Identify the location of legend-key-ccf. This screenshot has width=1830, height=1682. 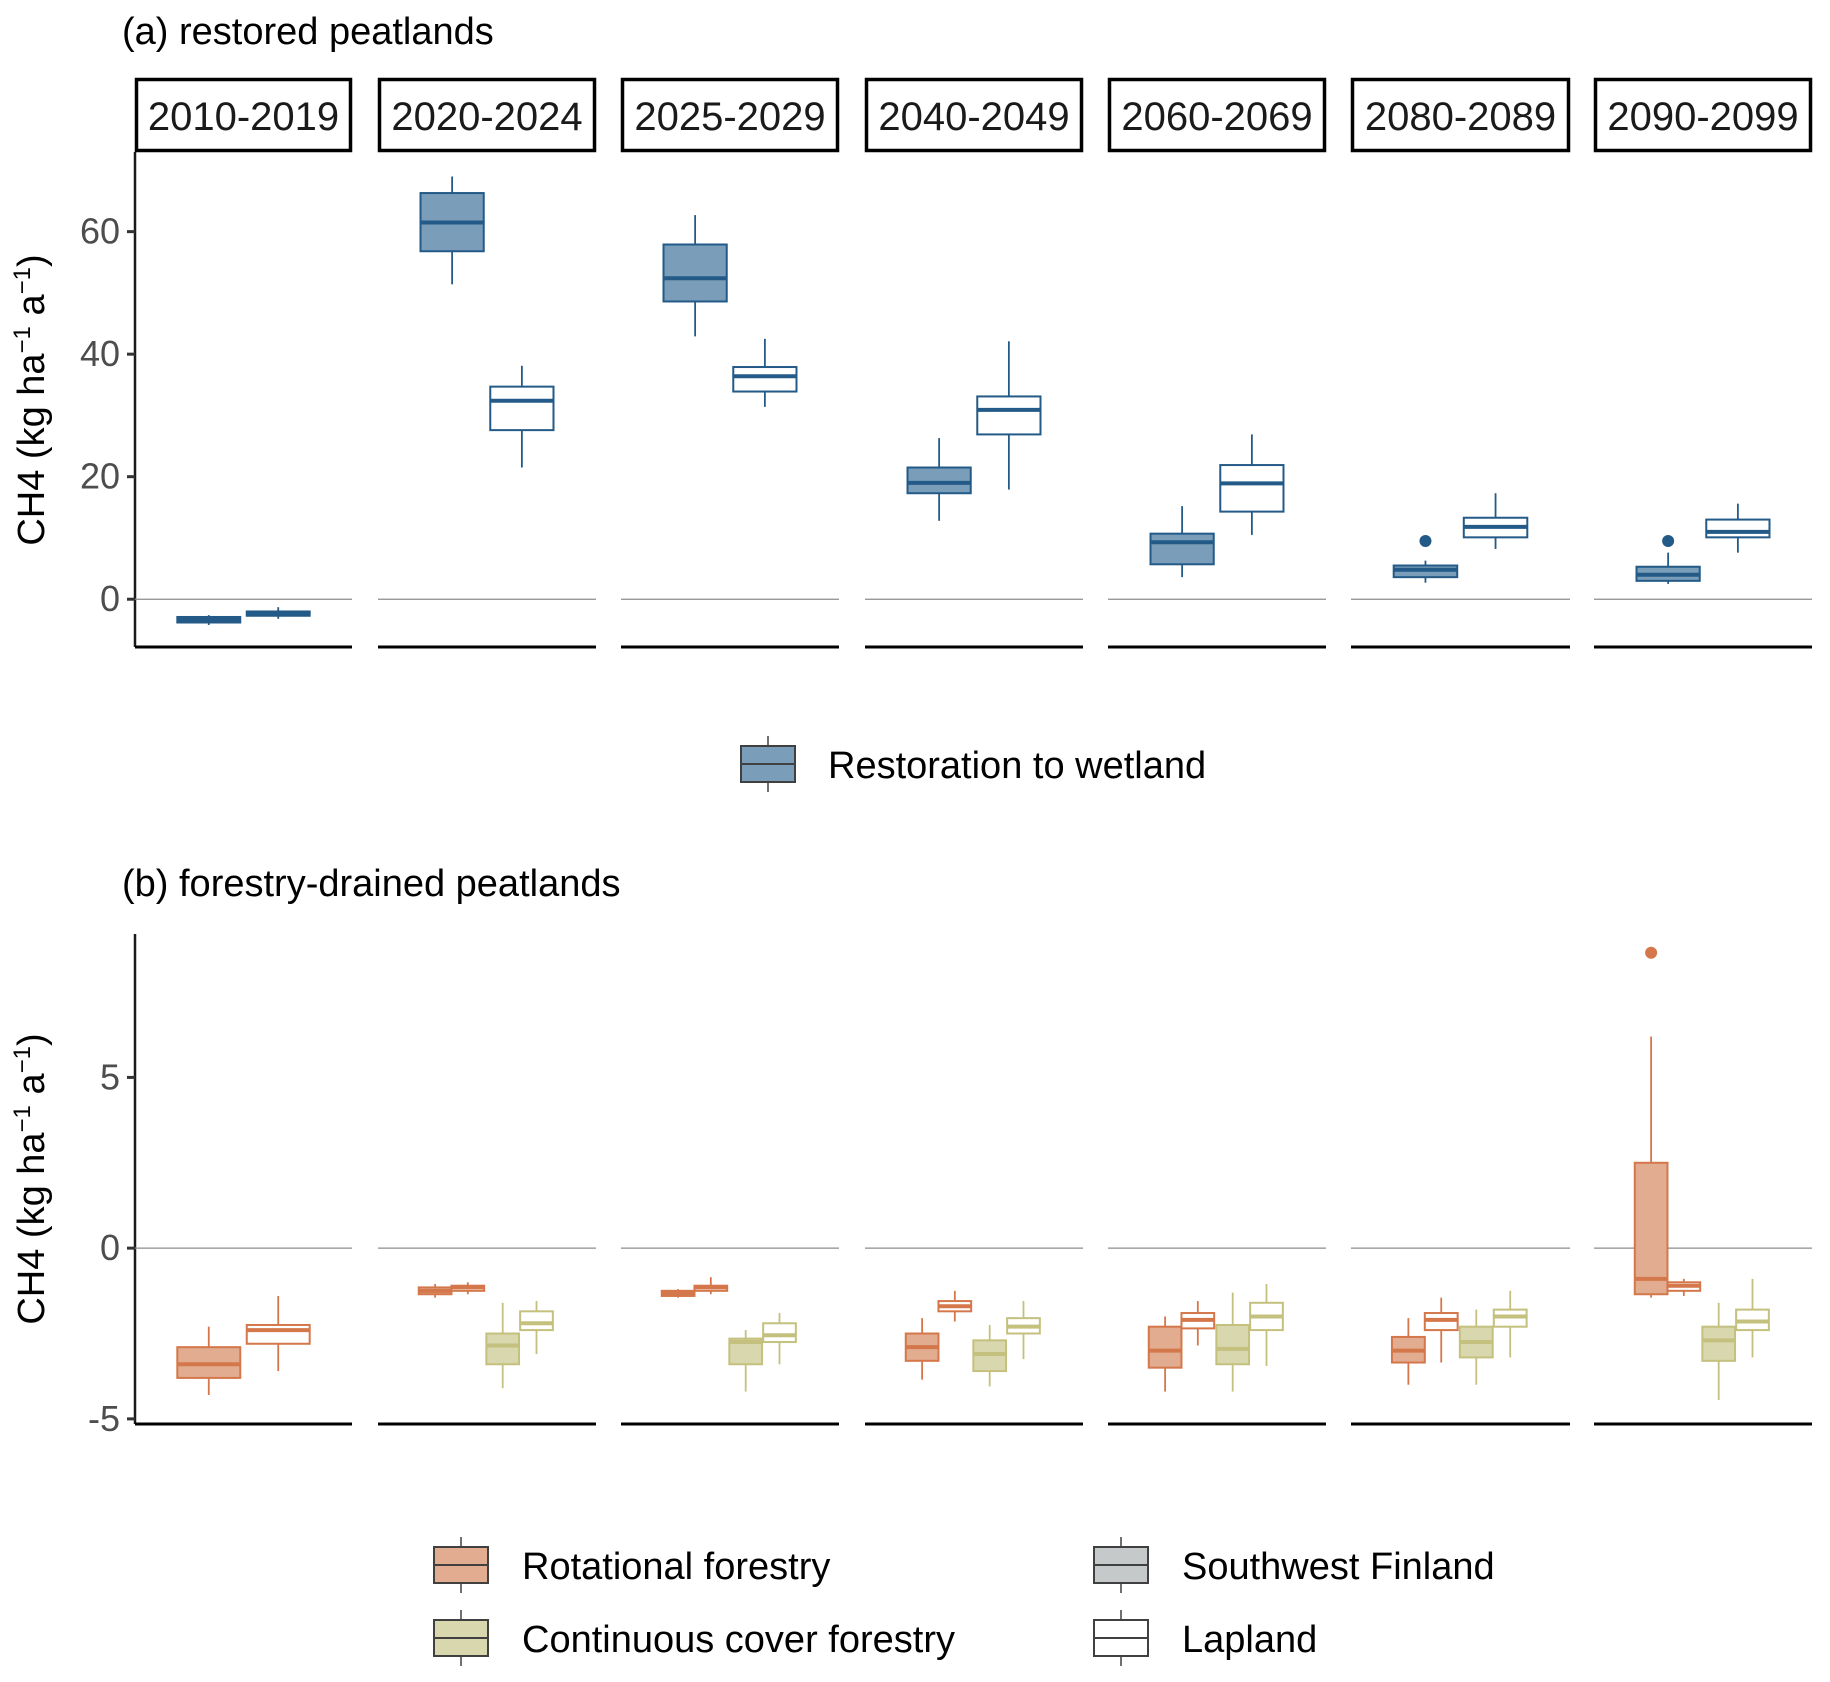
(461, 1638).